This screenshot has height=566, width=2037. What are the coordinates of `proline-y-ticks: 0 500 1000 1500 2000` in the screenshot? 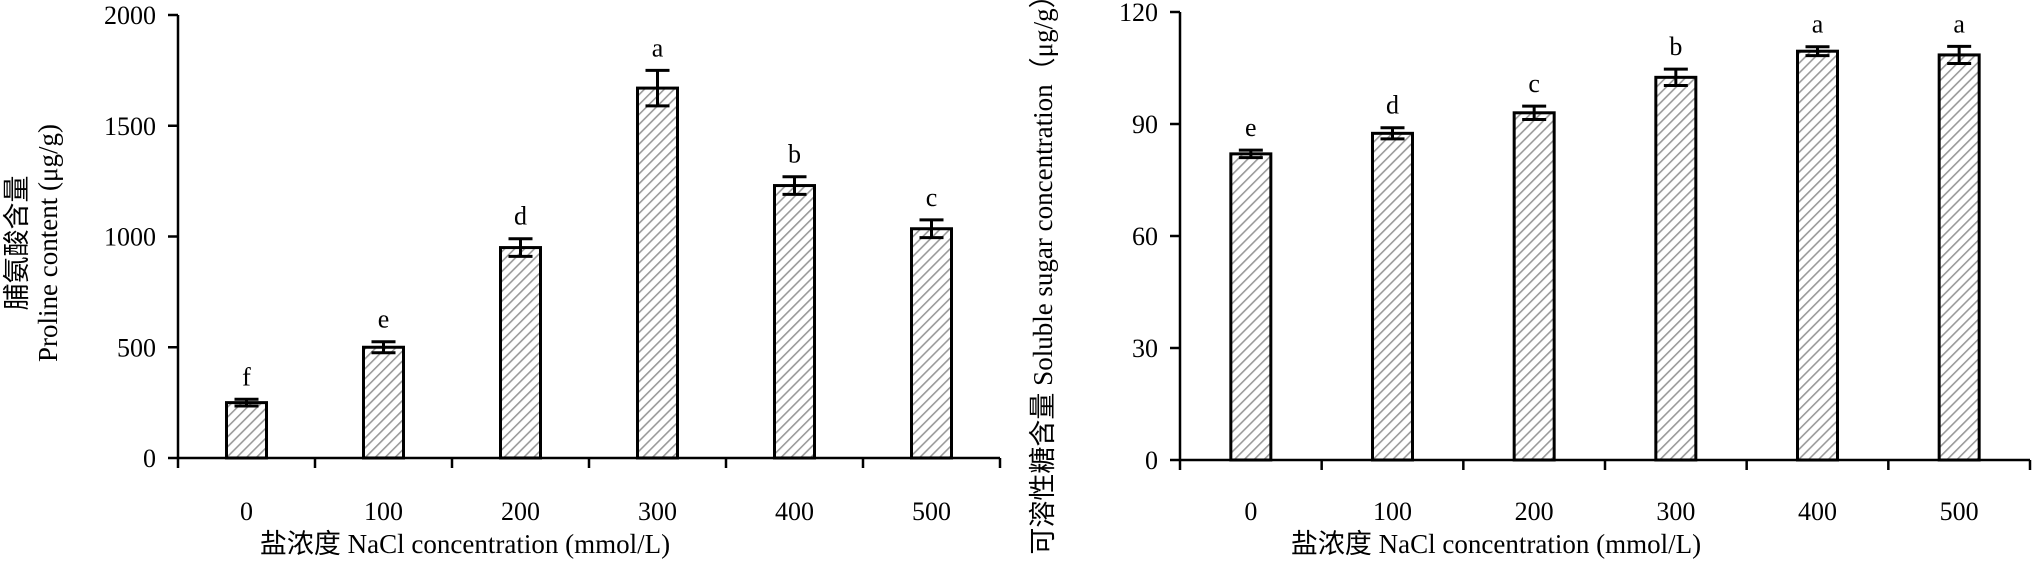 It's located at (141, 237).